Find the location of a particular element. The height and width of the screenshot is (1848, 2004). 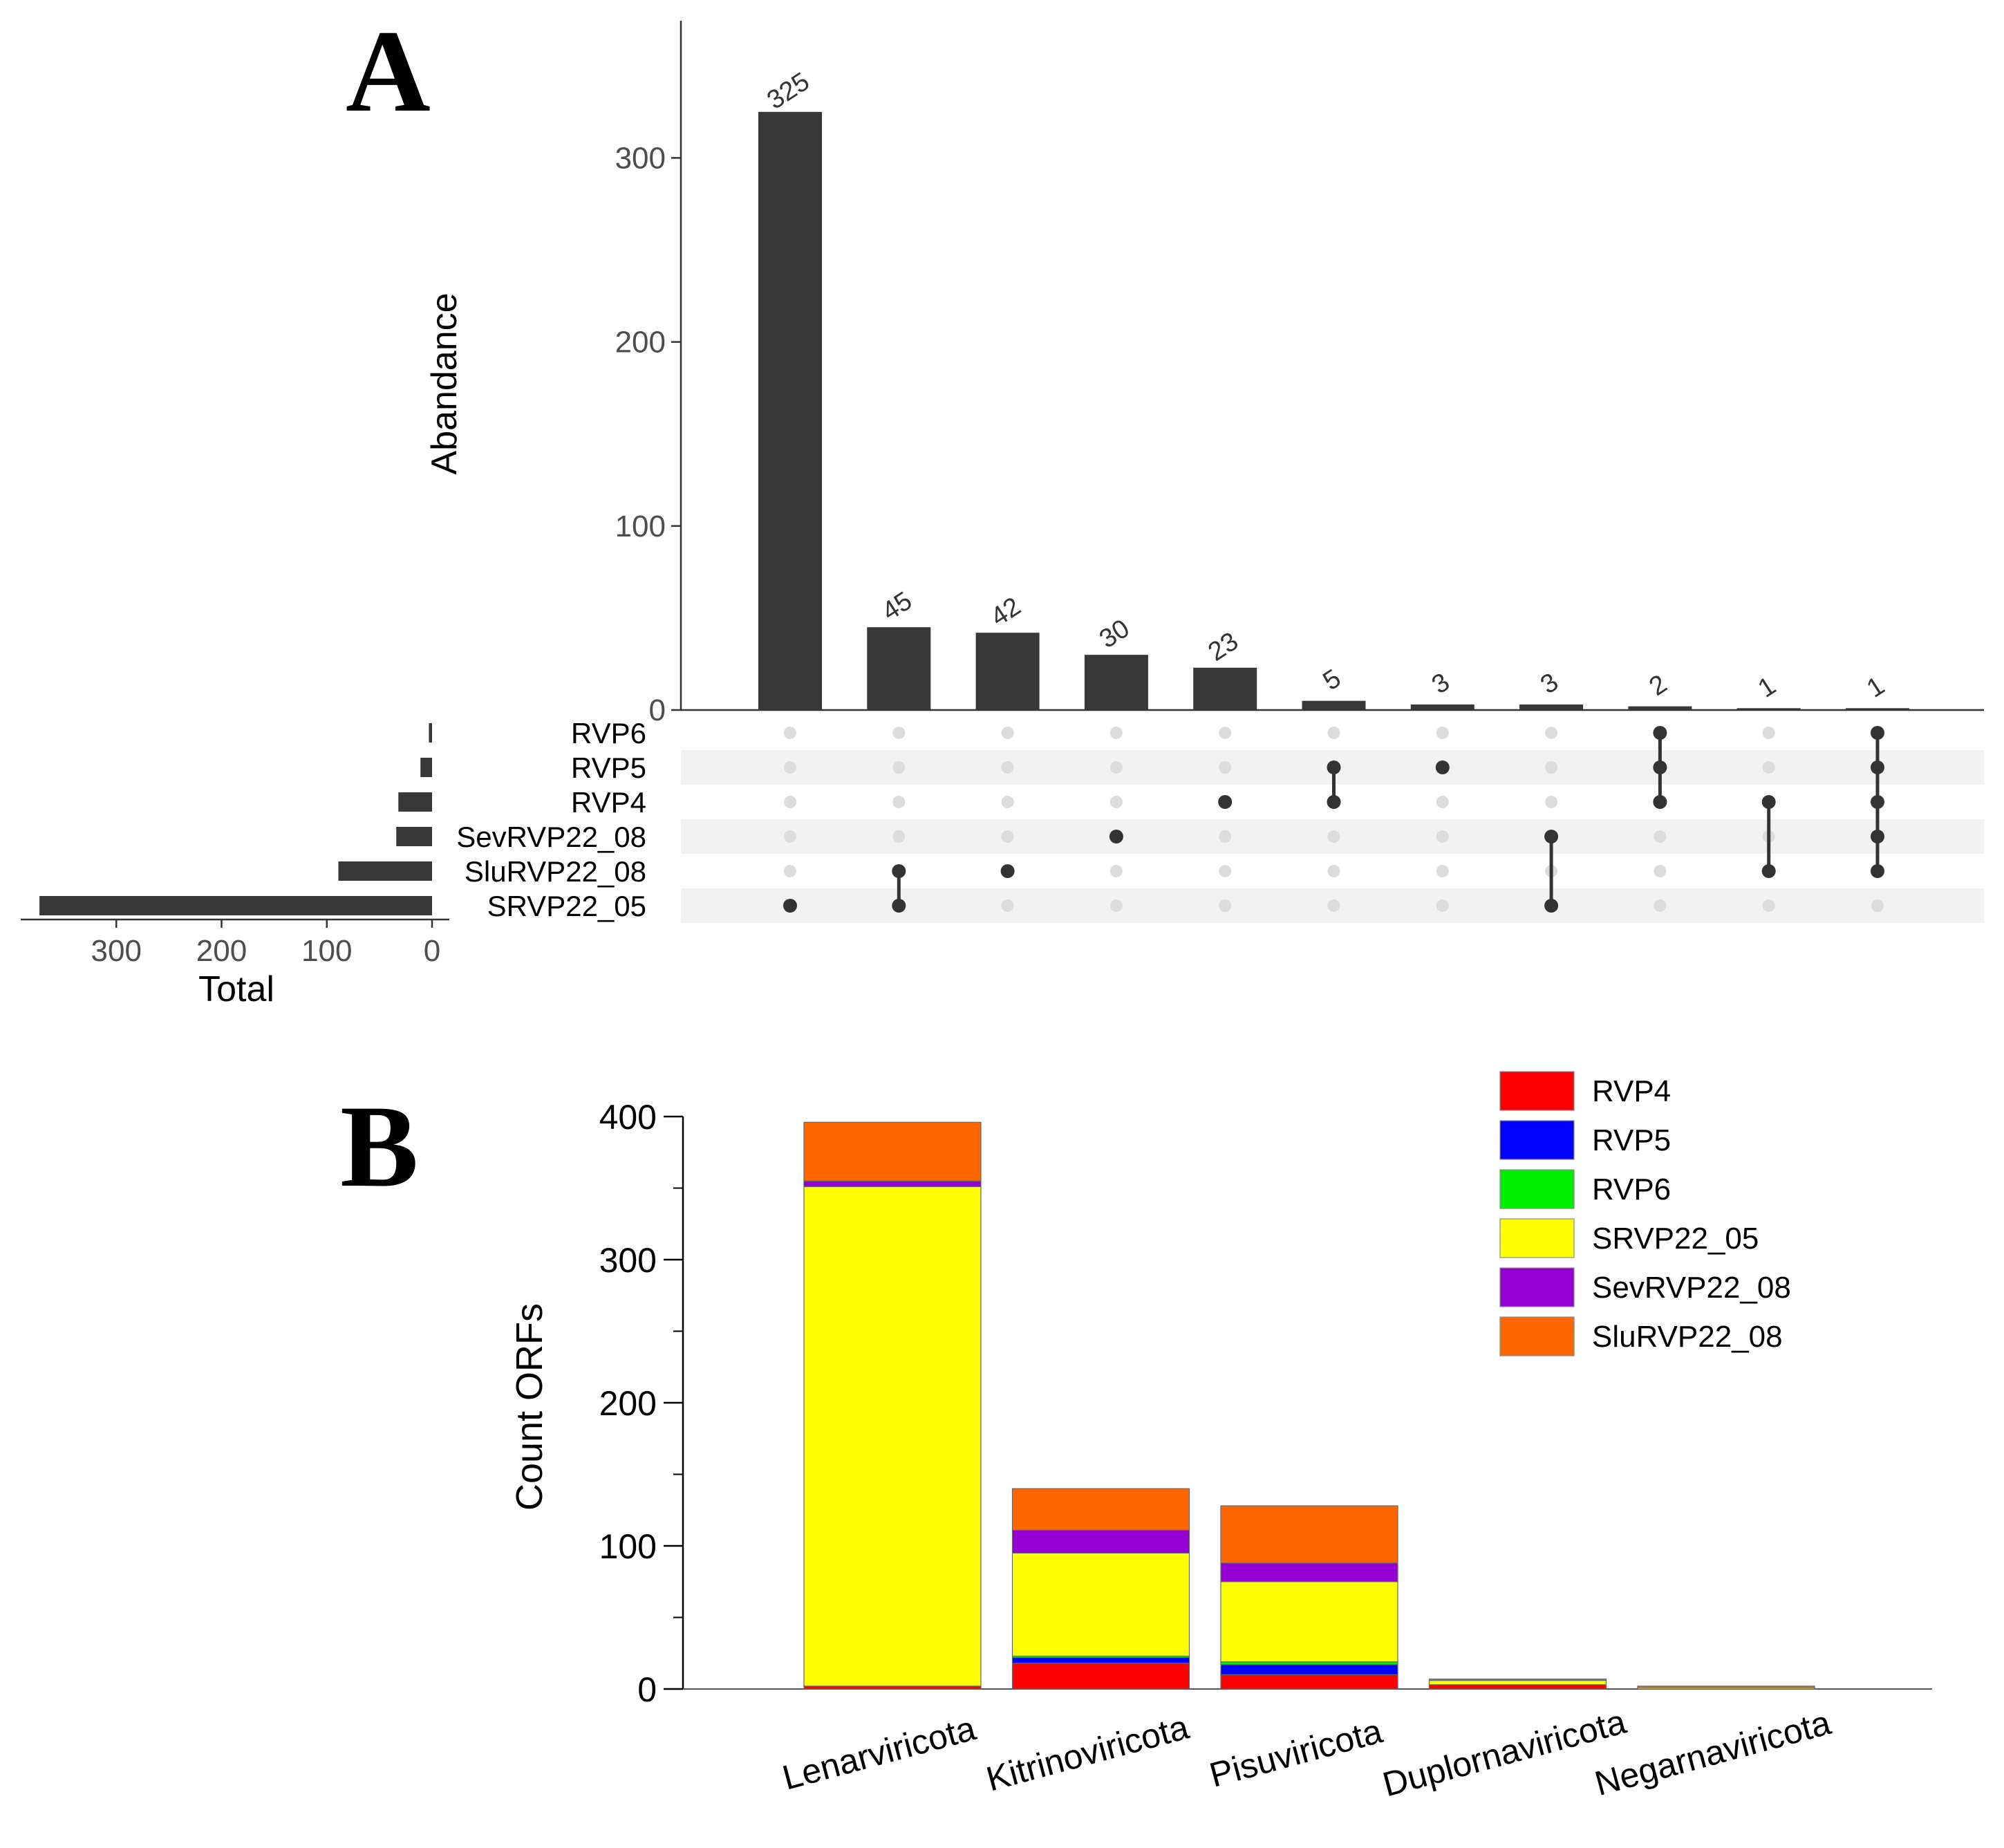

abundance-axis-title: Abandance is located at coordinates (444, 383).